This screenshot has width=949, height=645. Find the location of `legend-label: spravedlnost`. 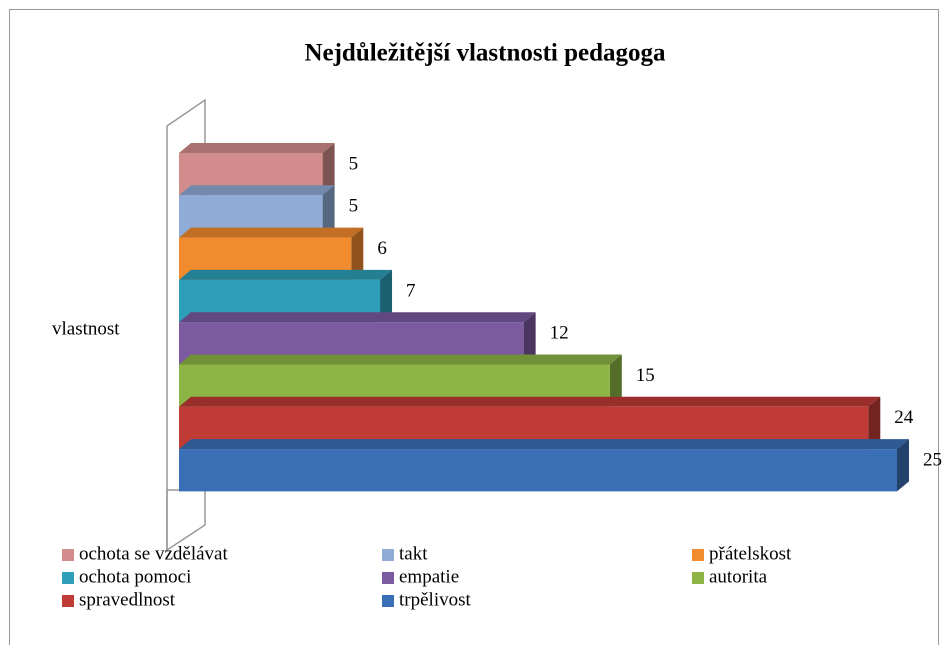

legend-label: spravedlnost is located at coordinates (127, 599).